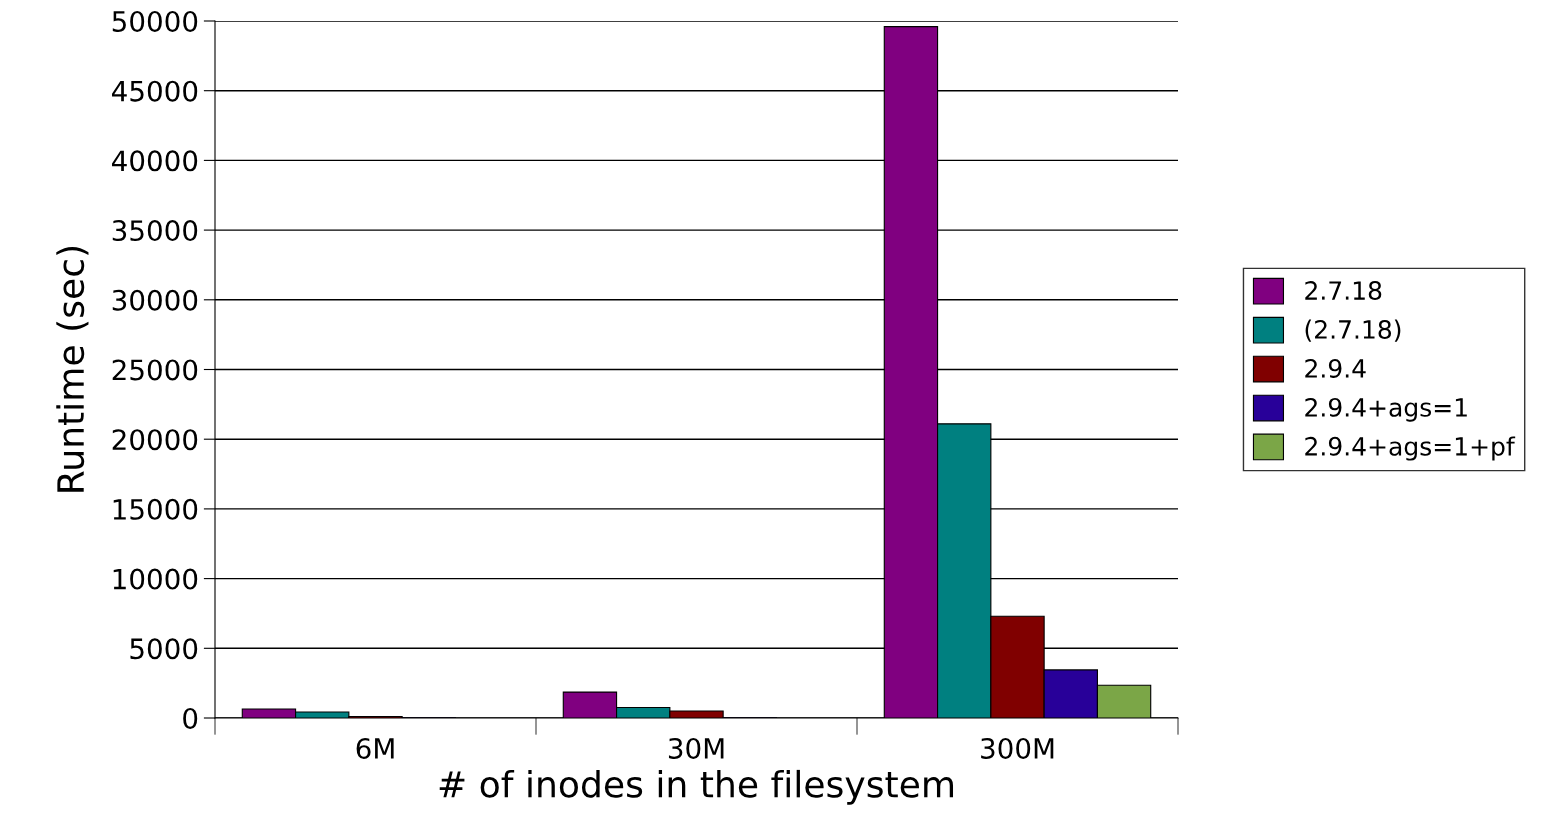 The image size is (1542, 838). What do you see at coordinates (1335, 368) in the screenshot?
I see `legend-label: 2.9.4` at bounding box center [1335, 368].